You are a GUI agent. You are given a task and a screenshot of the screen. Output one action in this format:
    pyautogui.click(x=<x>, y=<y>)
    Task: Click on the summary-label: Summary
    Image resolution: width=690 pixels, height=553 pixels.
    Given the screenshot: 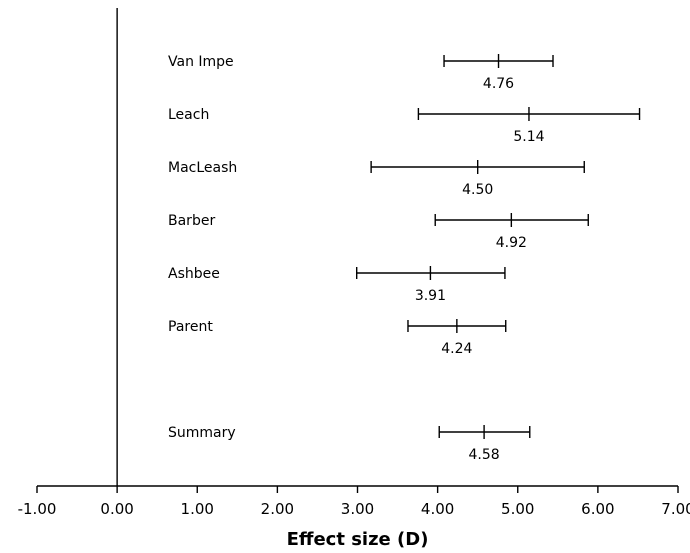 What is the action you would take?
    pyautogui.click(x=202, y=433)
    